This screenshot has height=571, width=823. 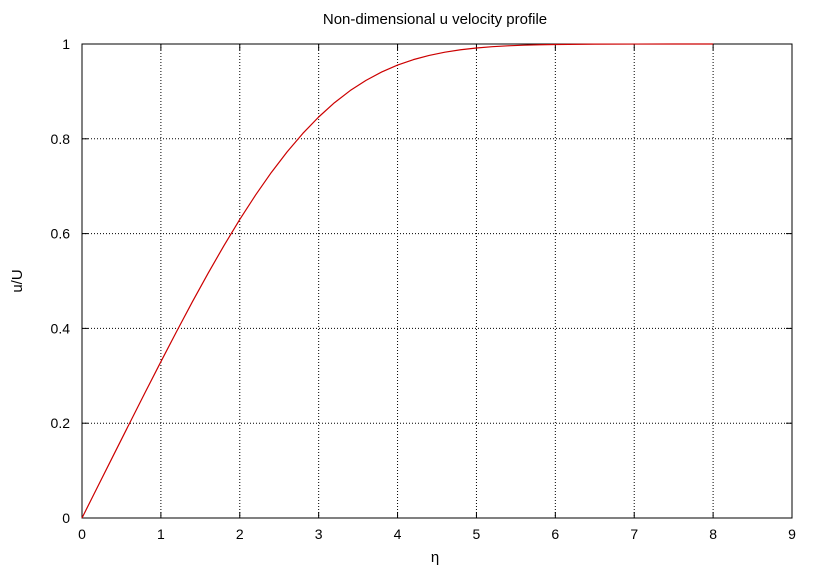 What do you see at coordinates (240, 534) in the screenshot?
I see `x-tick-label: 2` at bounding box center [240, 534].